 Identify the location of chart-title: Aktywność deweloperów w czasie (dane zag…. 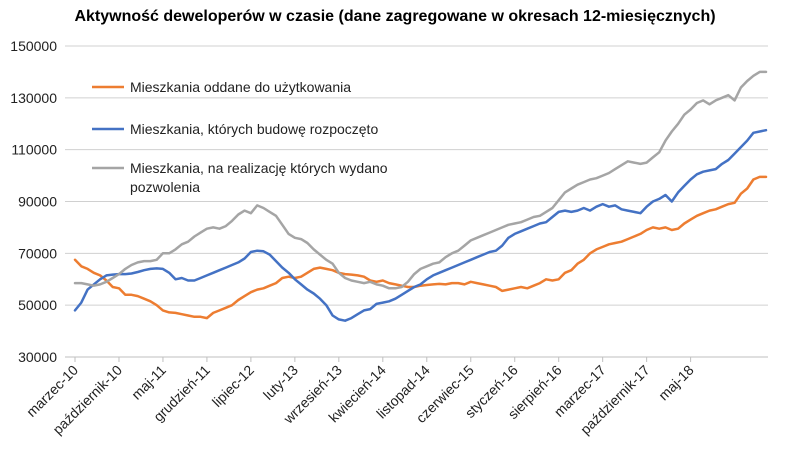
(395, 16).